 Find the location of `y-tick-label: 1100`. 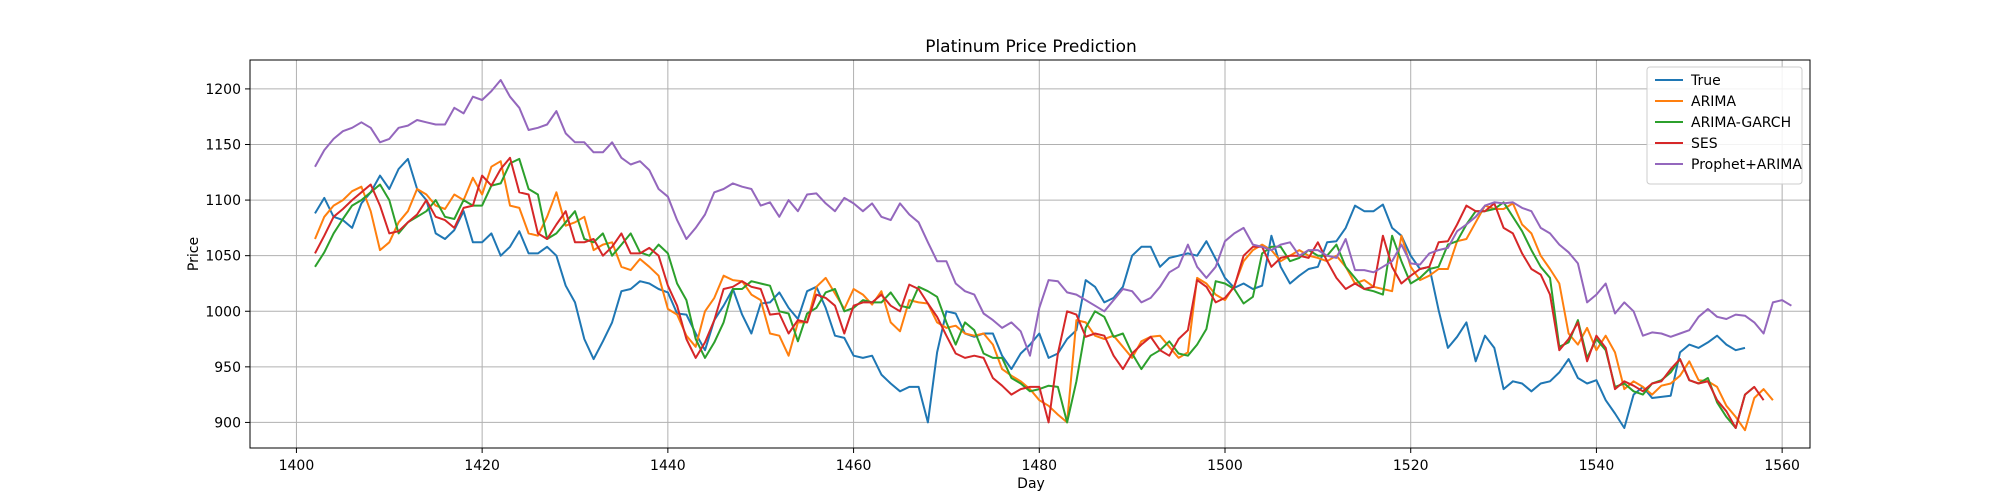

y-tick-label: 1100 is located at coordinates (223, 201).